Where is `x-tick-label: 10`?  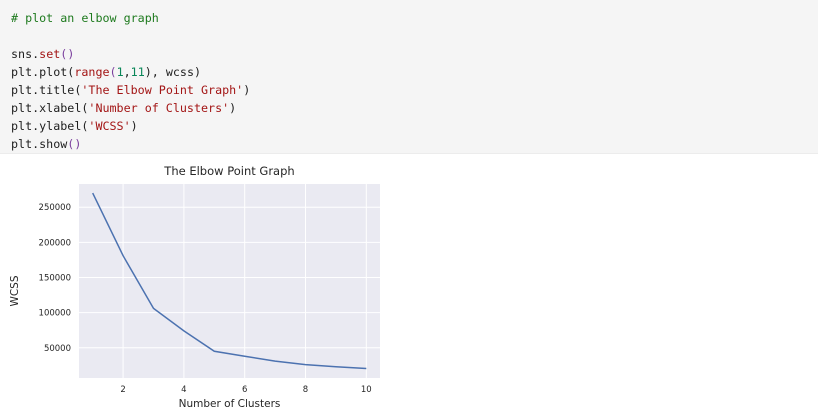 x-tick-label: 10 is located at coordinates (366, 390).